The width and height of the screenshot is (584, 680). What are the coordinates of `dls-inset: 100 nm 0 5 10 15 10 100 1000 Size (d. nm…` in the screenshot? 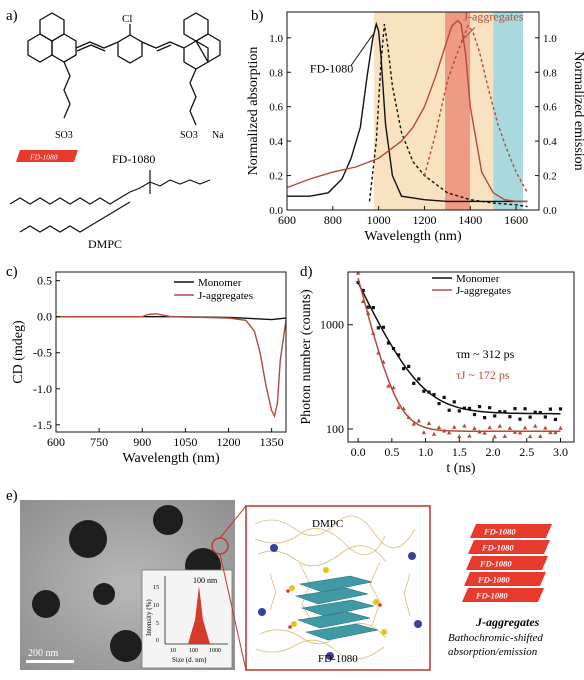 It's located at (187, 619).